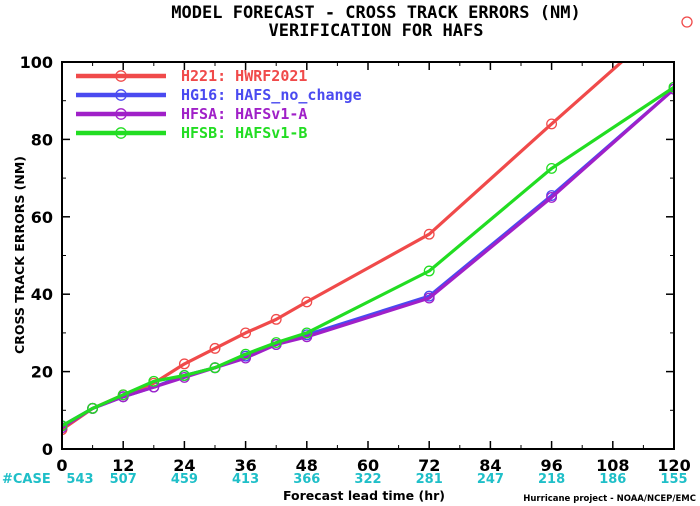 The image size is (700, 506). What do you see at coordinates (61, 465) in the screenshot?
I see `x-tick-label: 0` at bounding box center [61, 465].